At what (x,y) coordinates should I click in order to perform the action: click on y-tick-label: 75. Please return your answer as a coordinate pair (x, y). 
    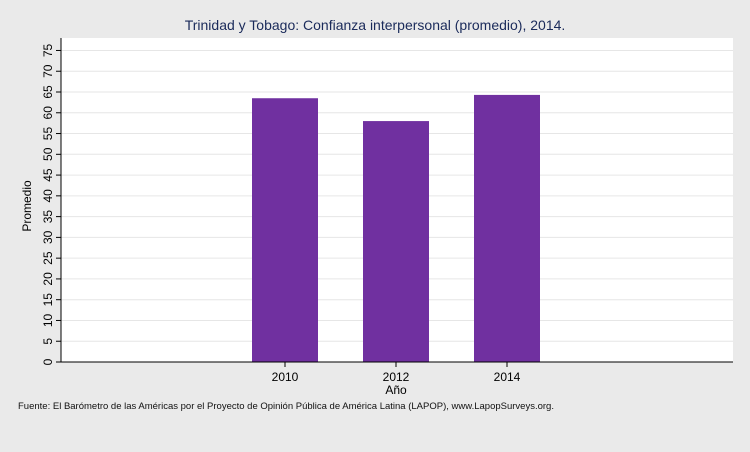
    Looking at the image, I should click on (48, 50).